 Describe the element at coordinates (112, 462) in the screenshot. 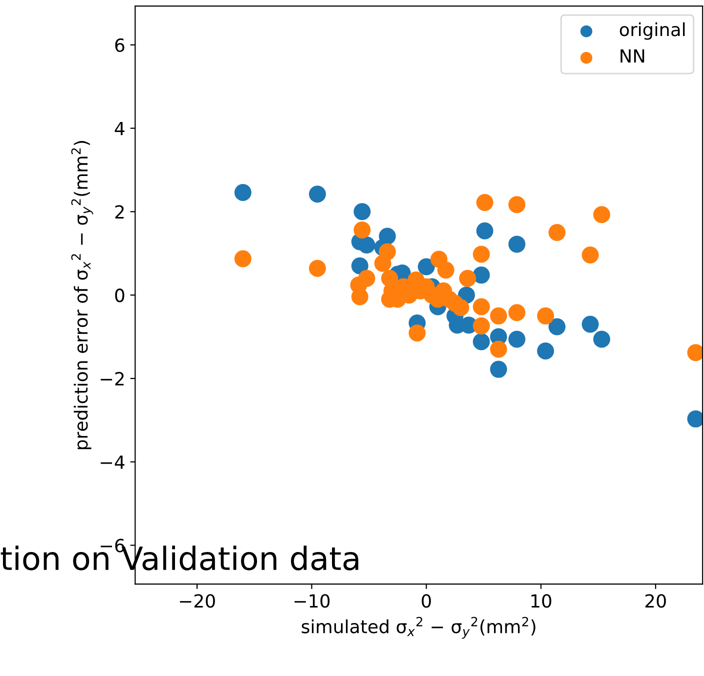

I see `y-tick-label: −4` at that location.